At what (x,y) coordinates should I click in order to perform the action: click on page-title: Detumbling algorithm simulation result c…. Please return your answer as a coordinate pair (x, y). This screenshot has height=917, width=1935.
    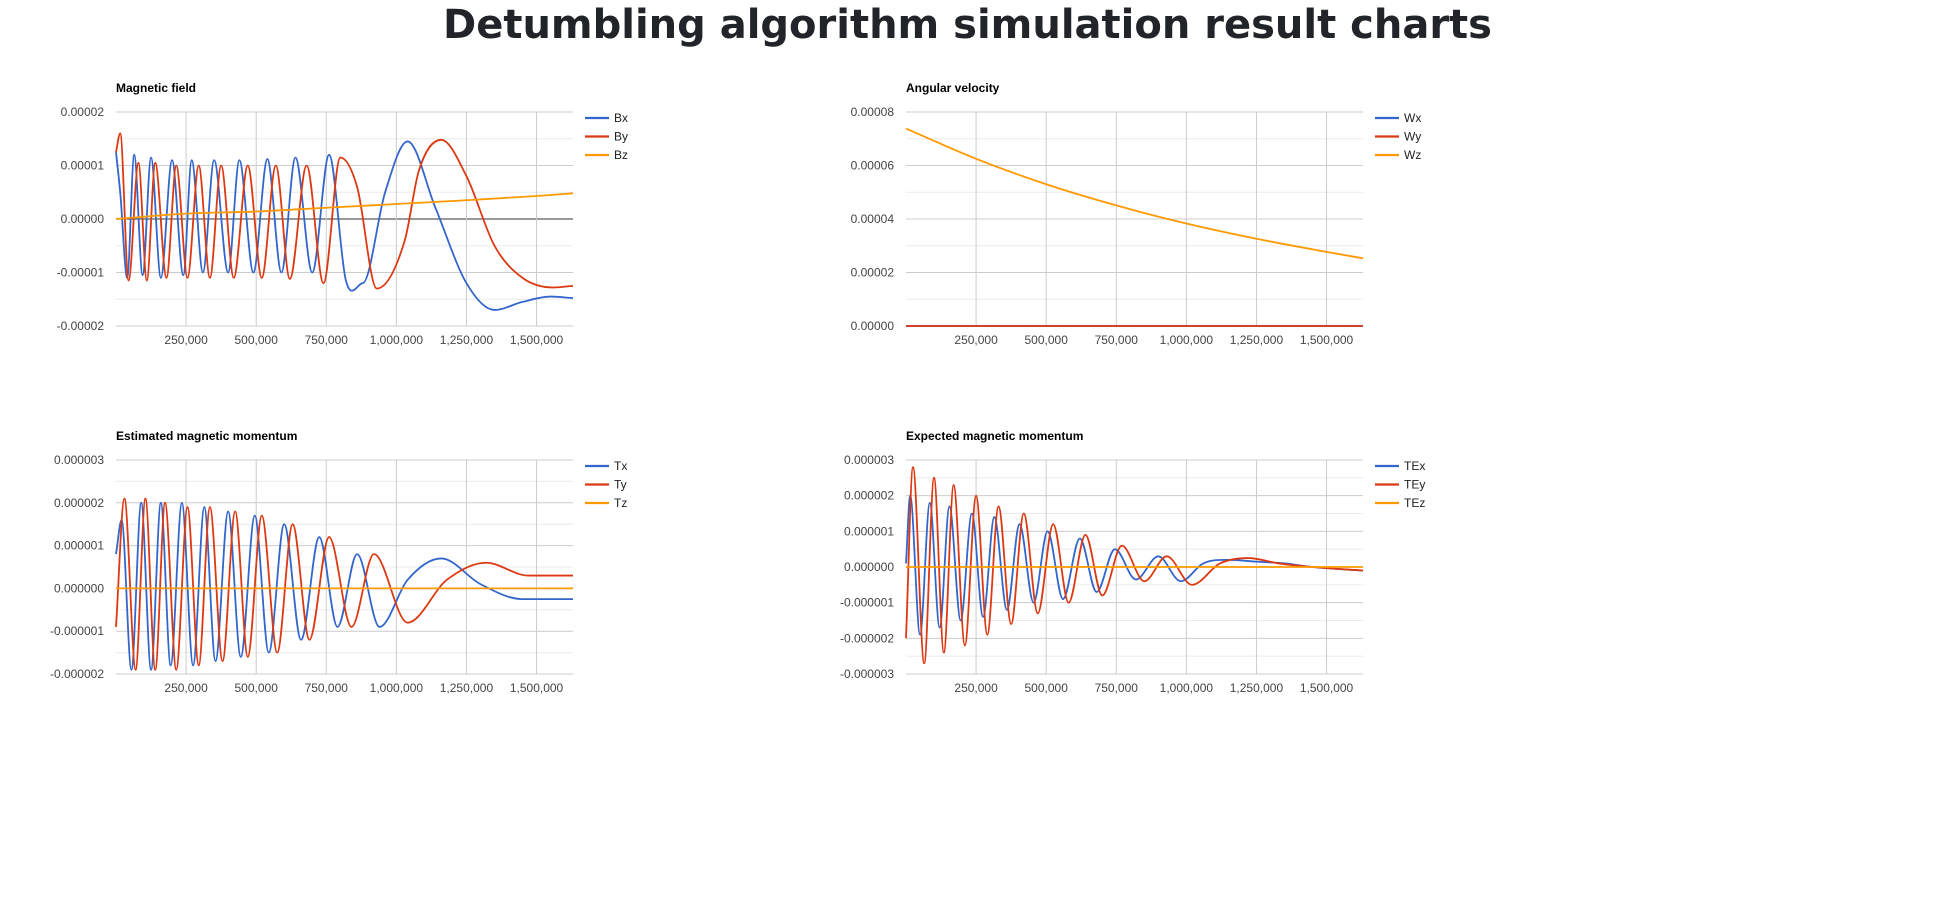
    Looking at the image, I should click on (967, 25).